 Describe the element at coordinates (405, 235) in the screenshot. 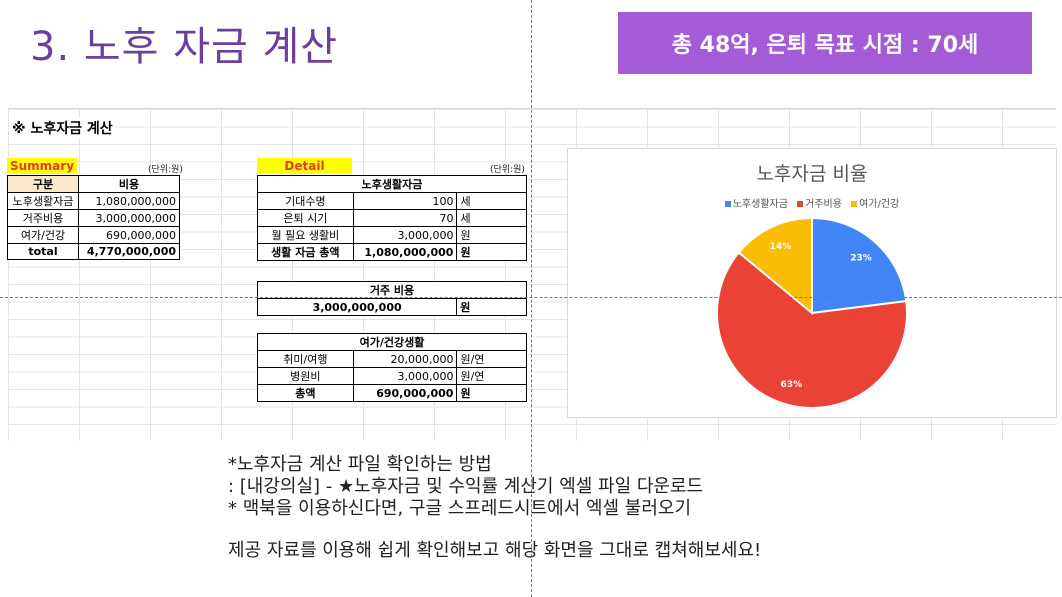

I see `living-cell-value: 3,000,000` at that location.